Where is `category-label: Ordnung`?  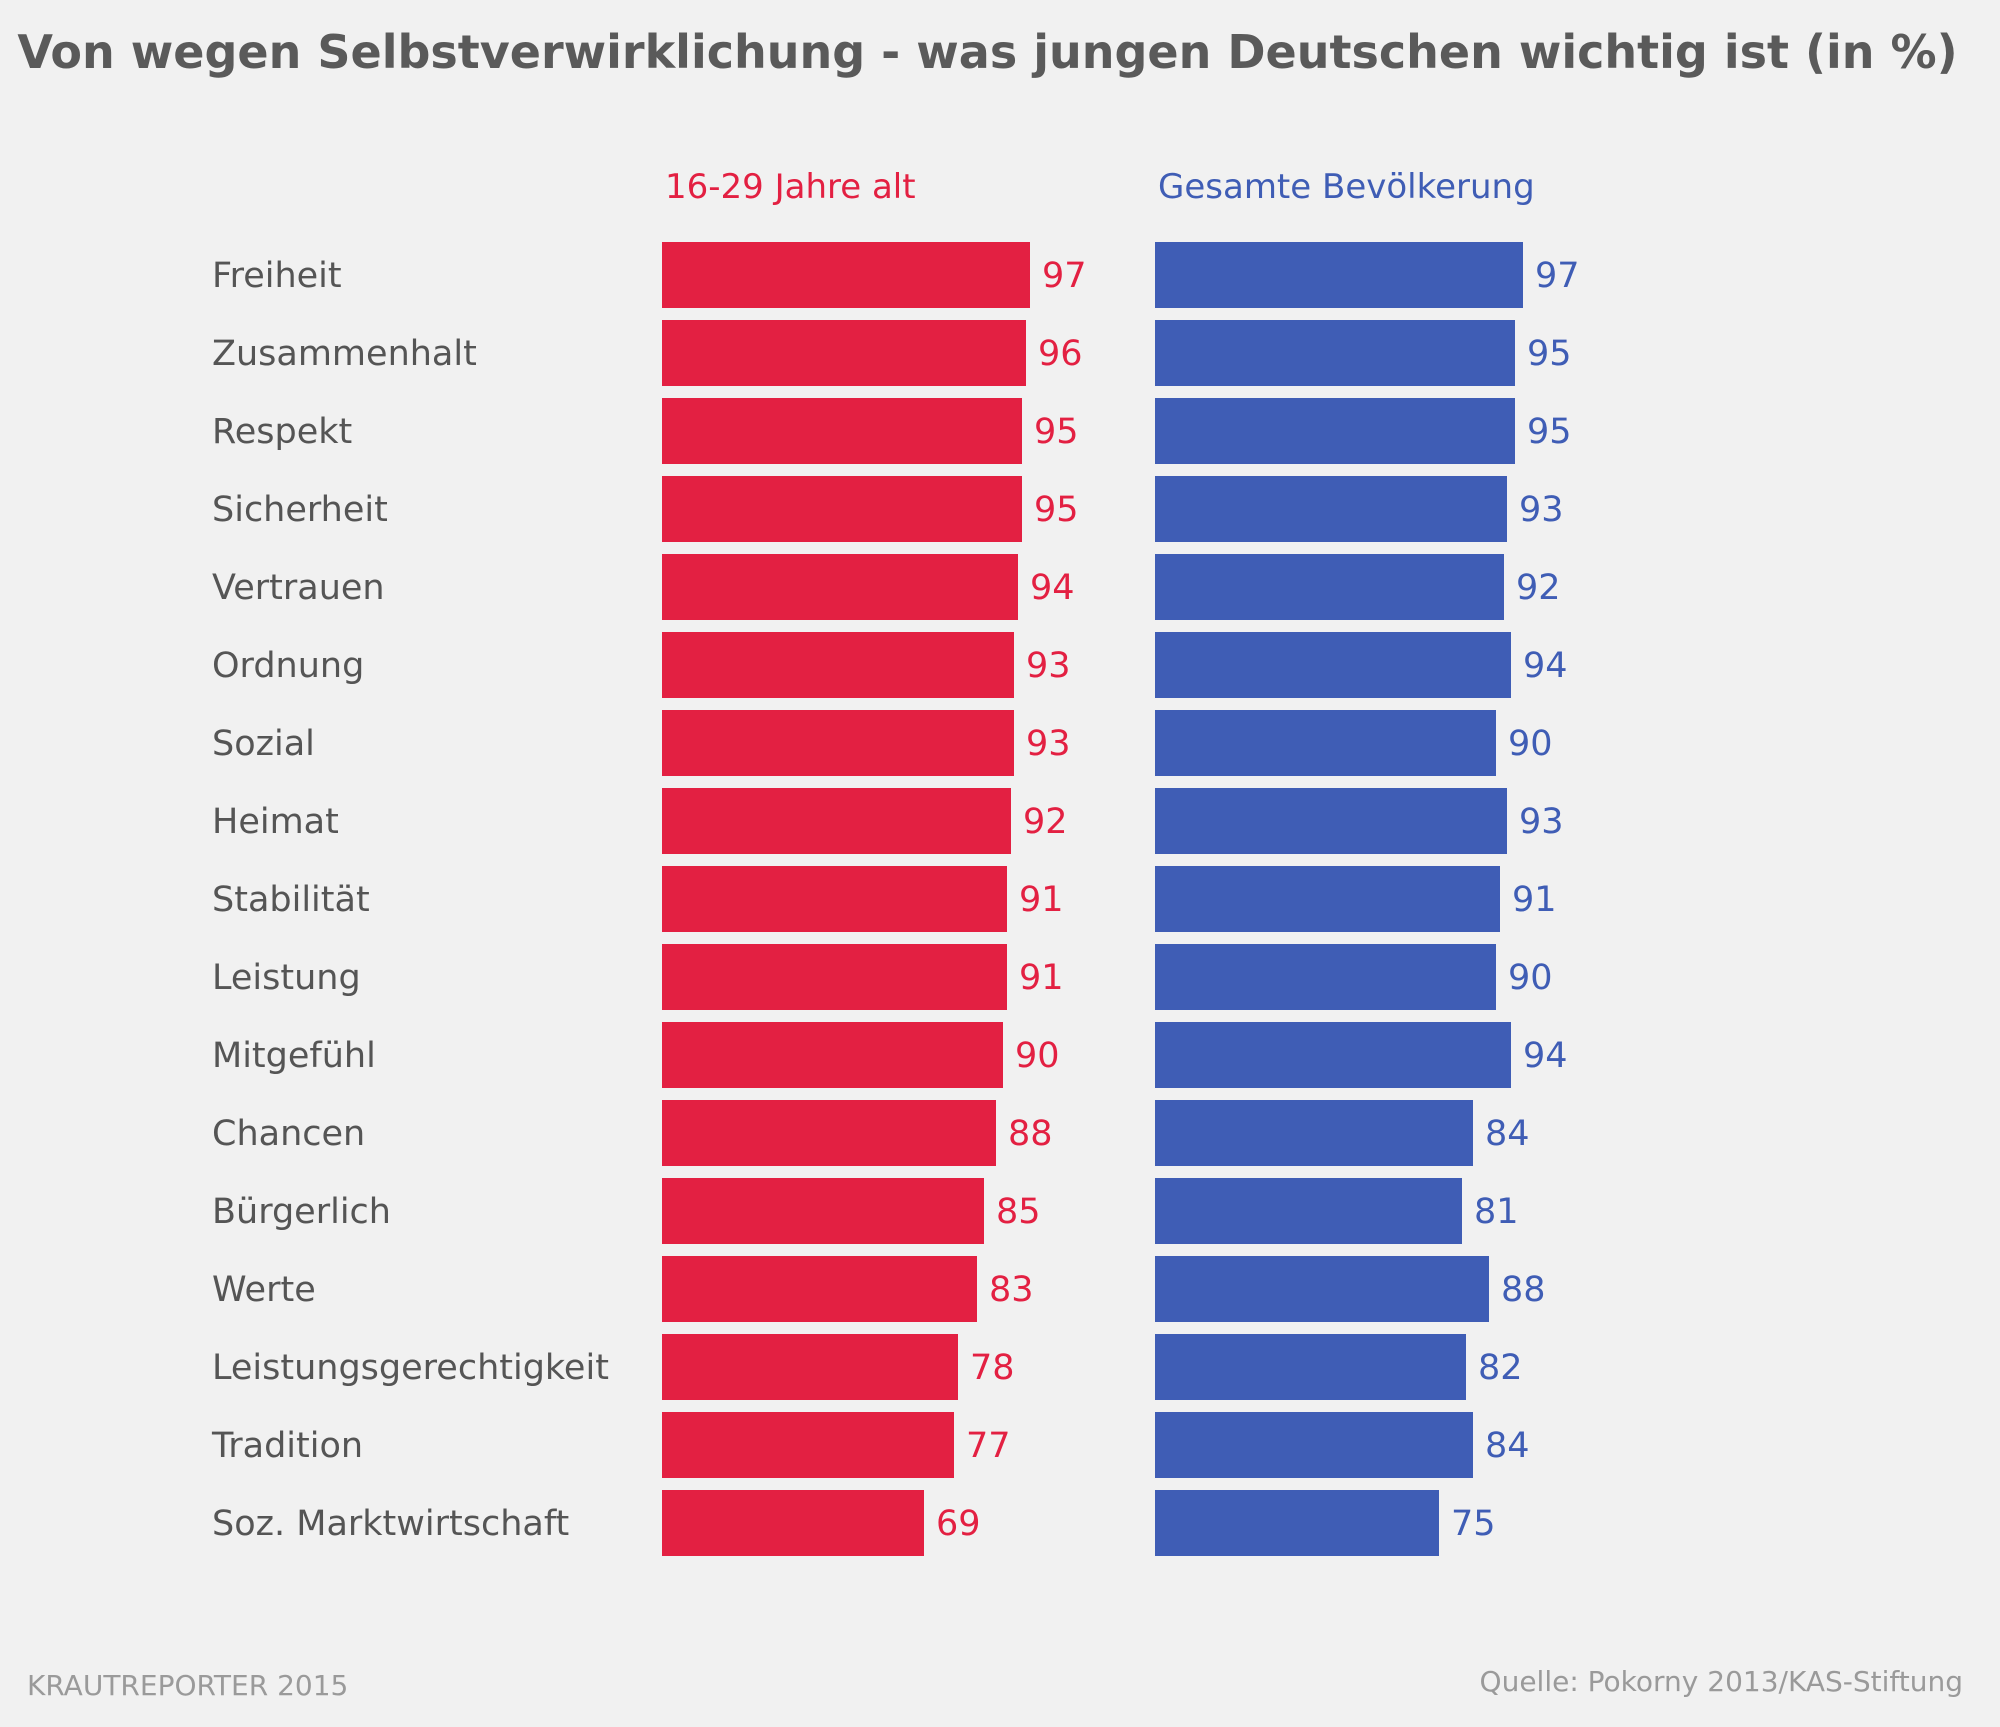 category-label: Ordnung is located at coordinates (288, 666).